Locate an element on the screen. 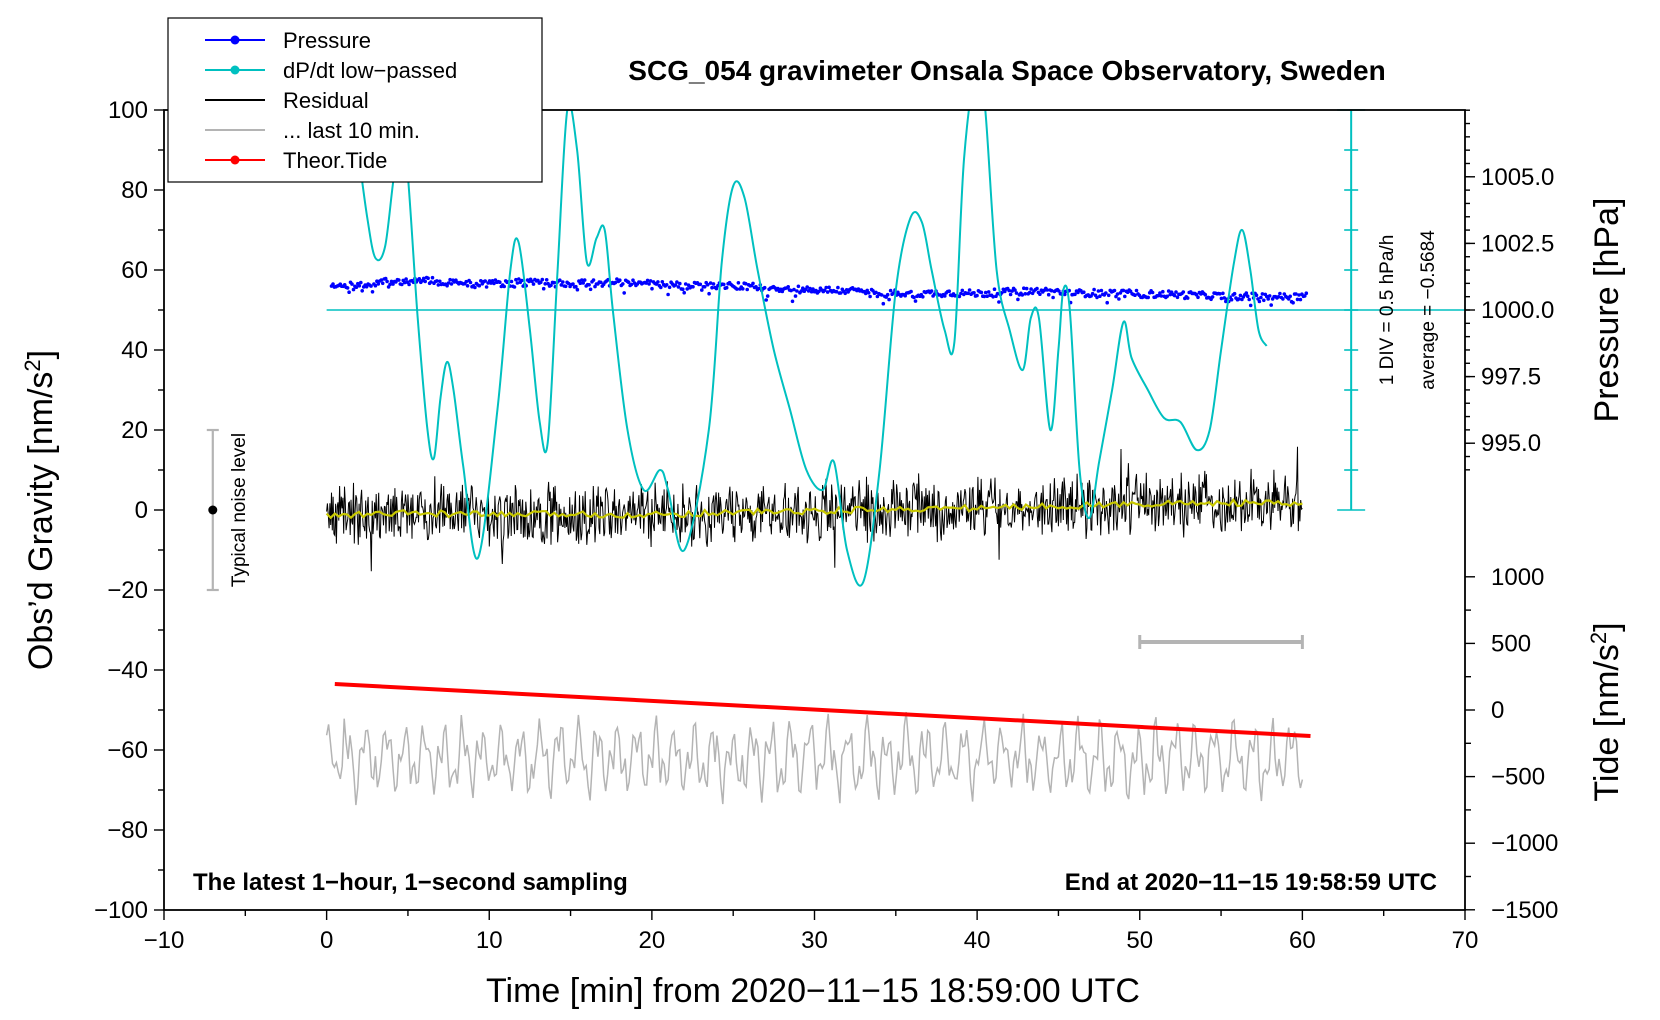  pressure-tick-label: 1000.0 is located at coordinates (1517, 310).